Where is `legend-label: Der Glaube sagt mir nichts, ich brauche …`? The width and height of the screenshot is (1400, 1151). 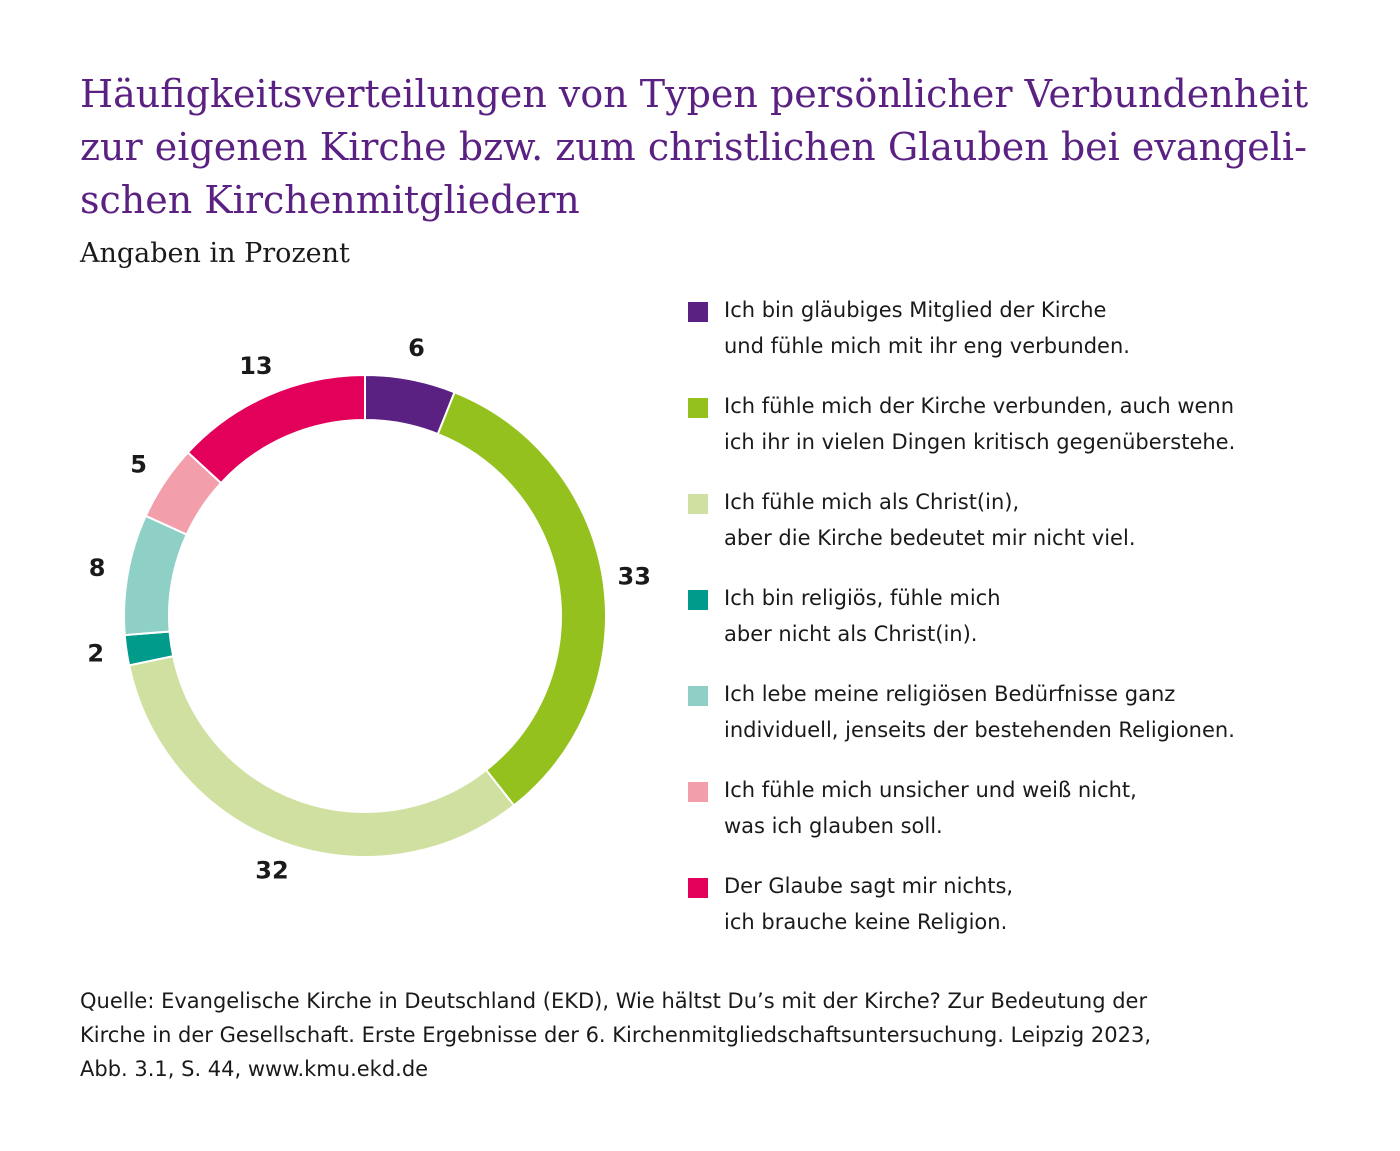
legend-label: Der Glaube sagt mir nichts, ich brauche … is located at coordinates (869, 904).